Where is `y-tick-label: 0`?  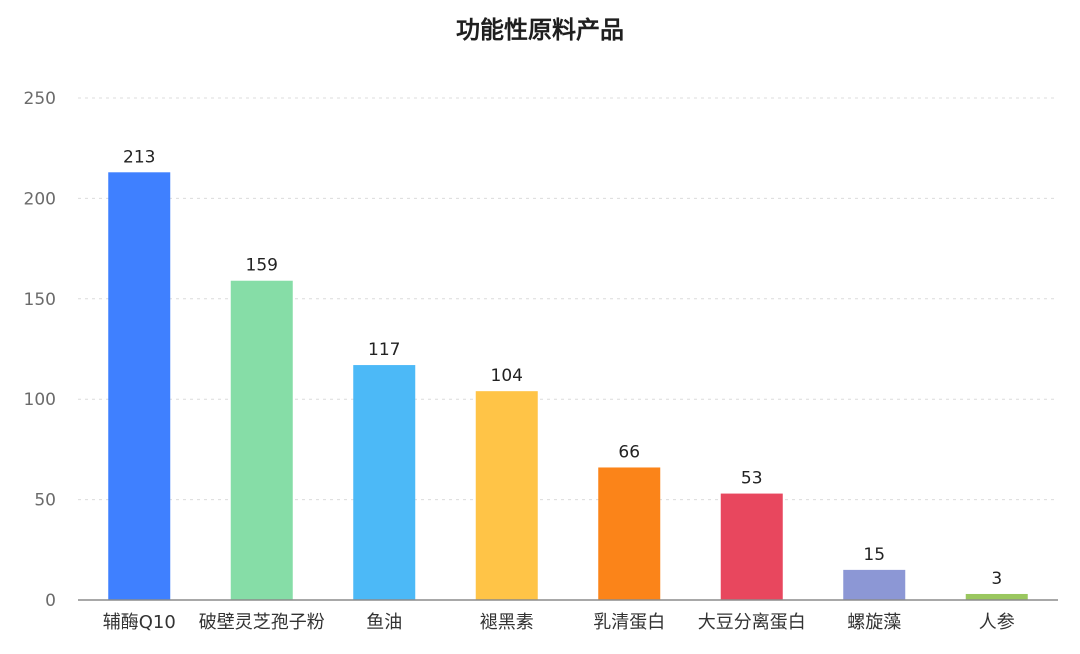 y-tick-label: 0 is located at coordinates (50, 601).